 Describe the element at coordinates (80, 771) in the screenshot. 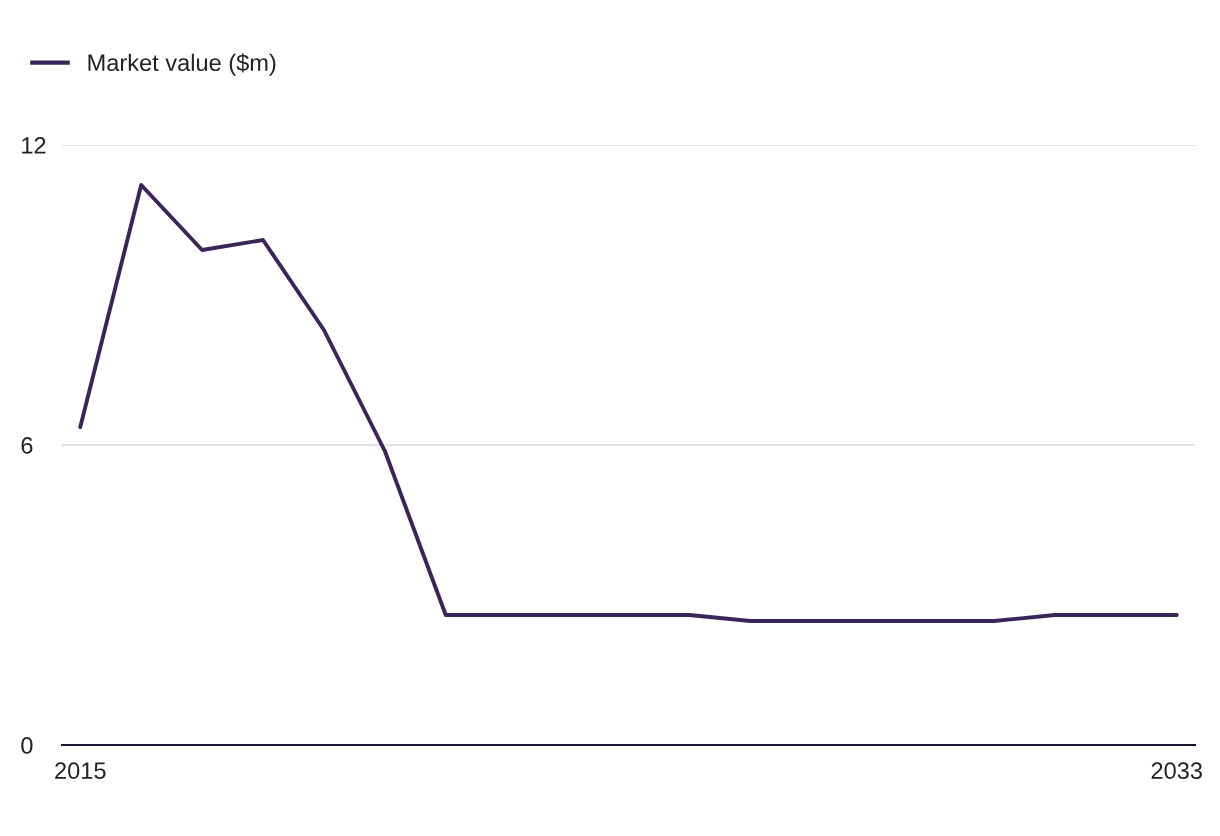

I see `x-tick-label: 2015` at that location.